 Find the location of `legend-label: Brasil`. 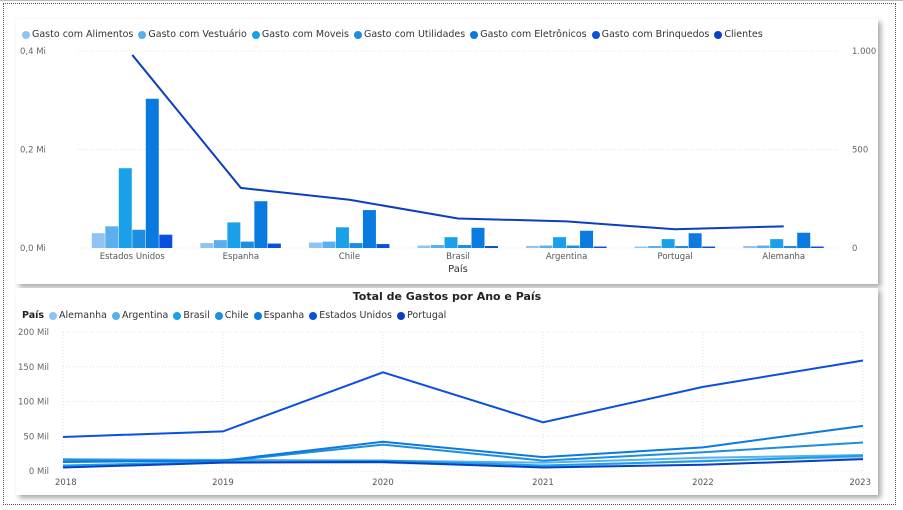

legend-label: Brasil is located at coordinates (196, 315).